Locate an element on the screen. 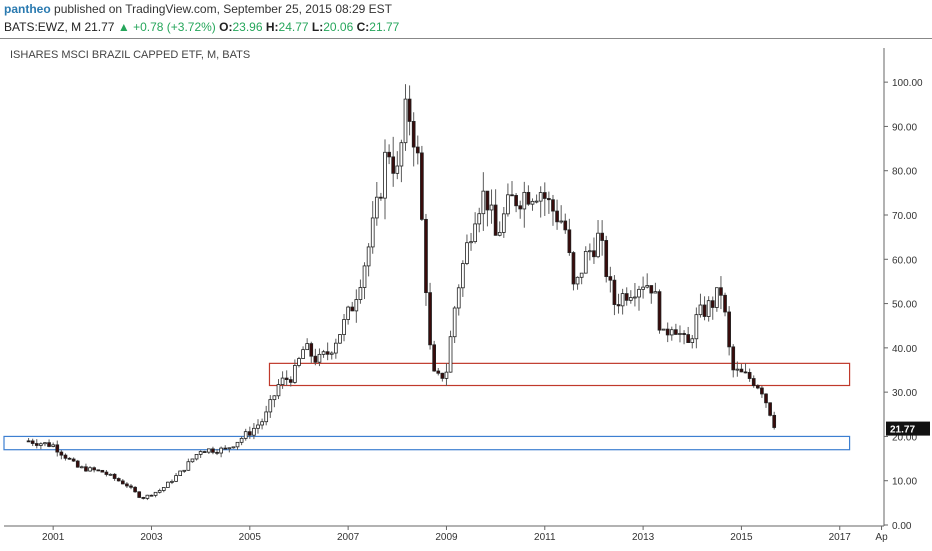 The width and height of the screenshot is (932, 551). y-tick-label: 10.00 is located at coordinates (904, 482).